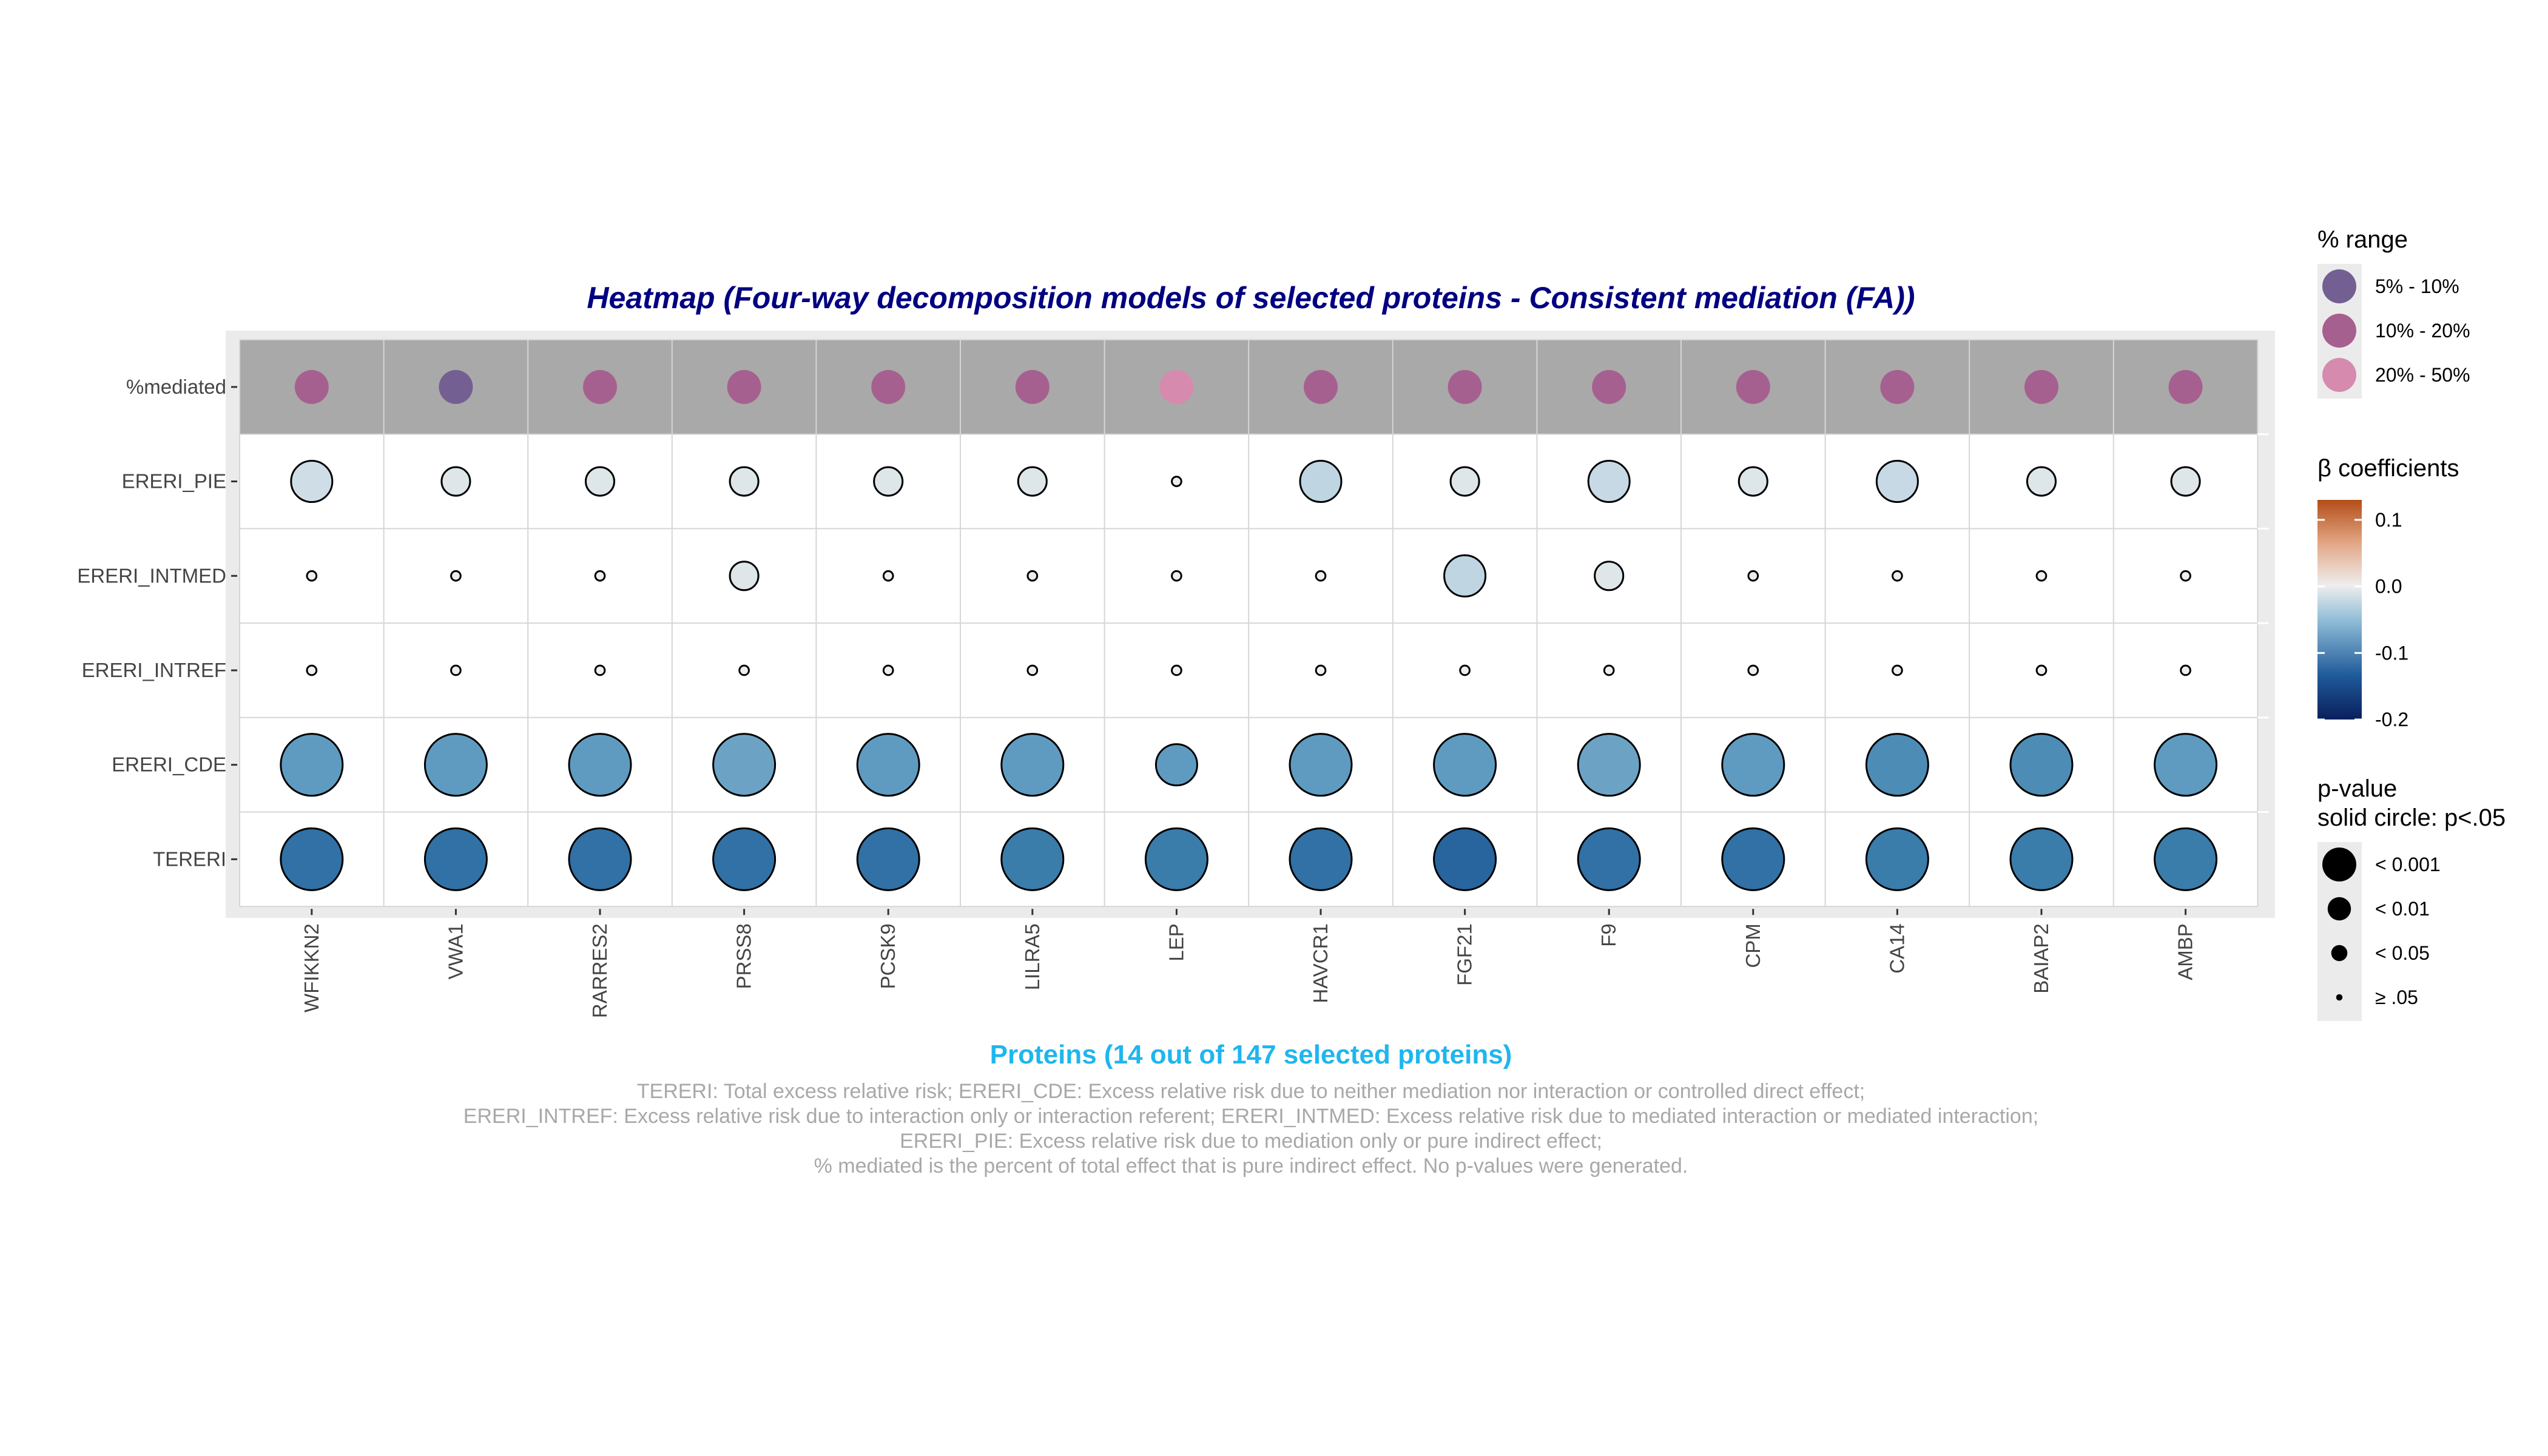 This screenshot has height=1456, width=2548. What do you see at coordinates (2402, 909) in the screenshot?
I see `legend-p-label: < 0.01` at bounding box center [2402, 909].